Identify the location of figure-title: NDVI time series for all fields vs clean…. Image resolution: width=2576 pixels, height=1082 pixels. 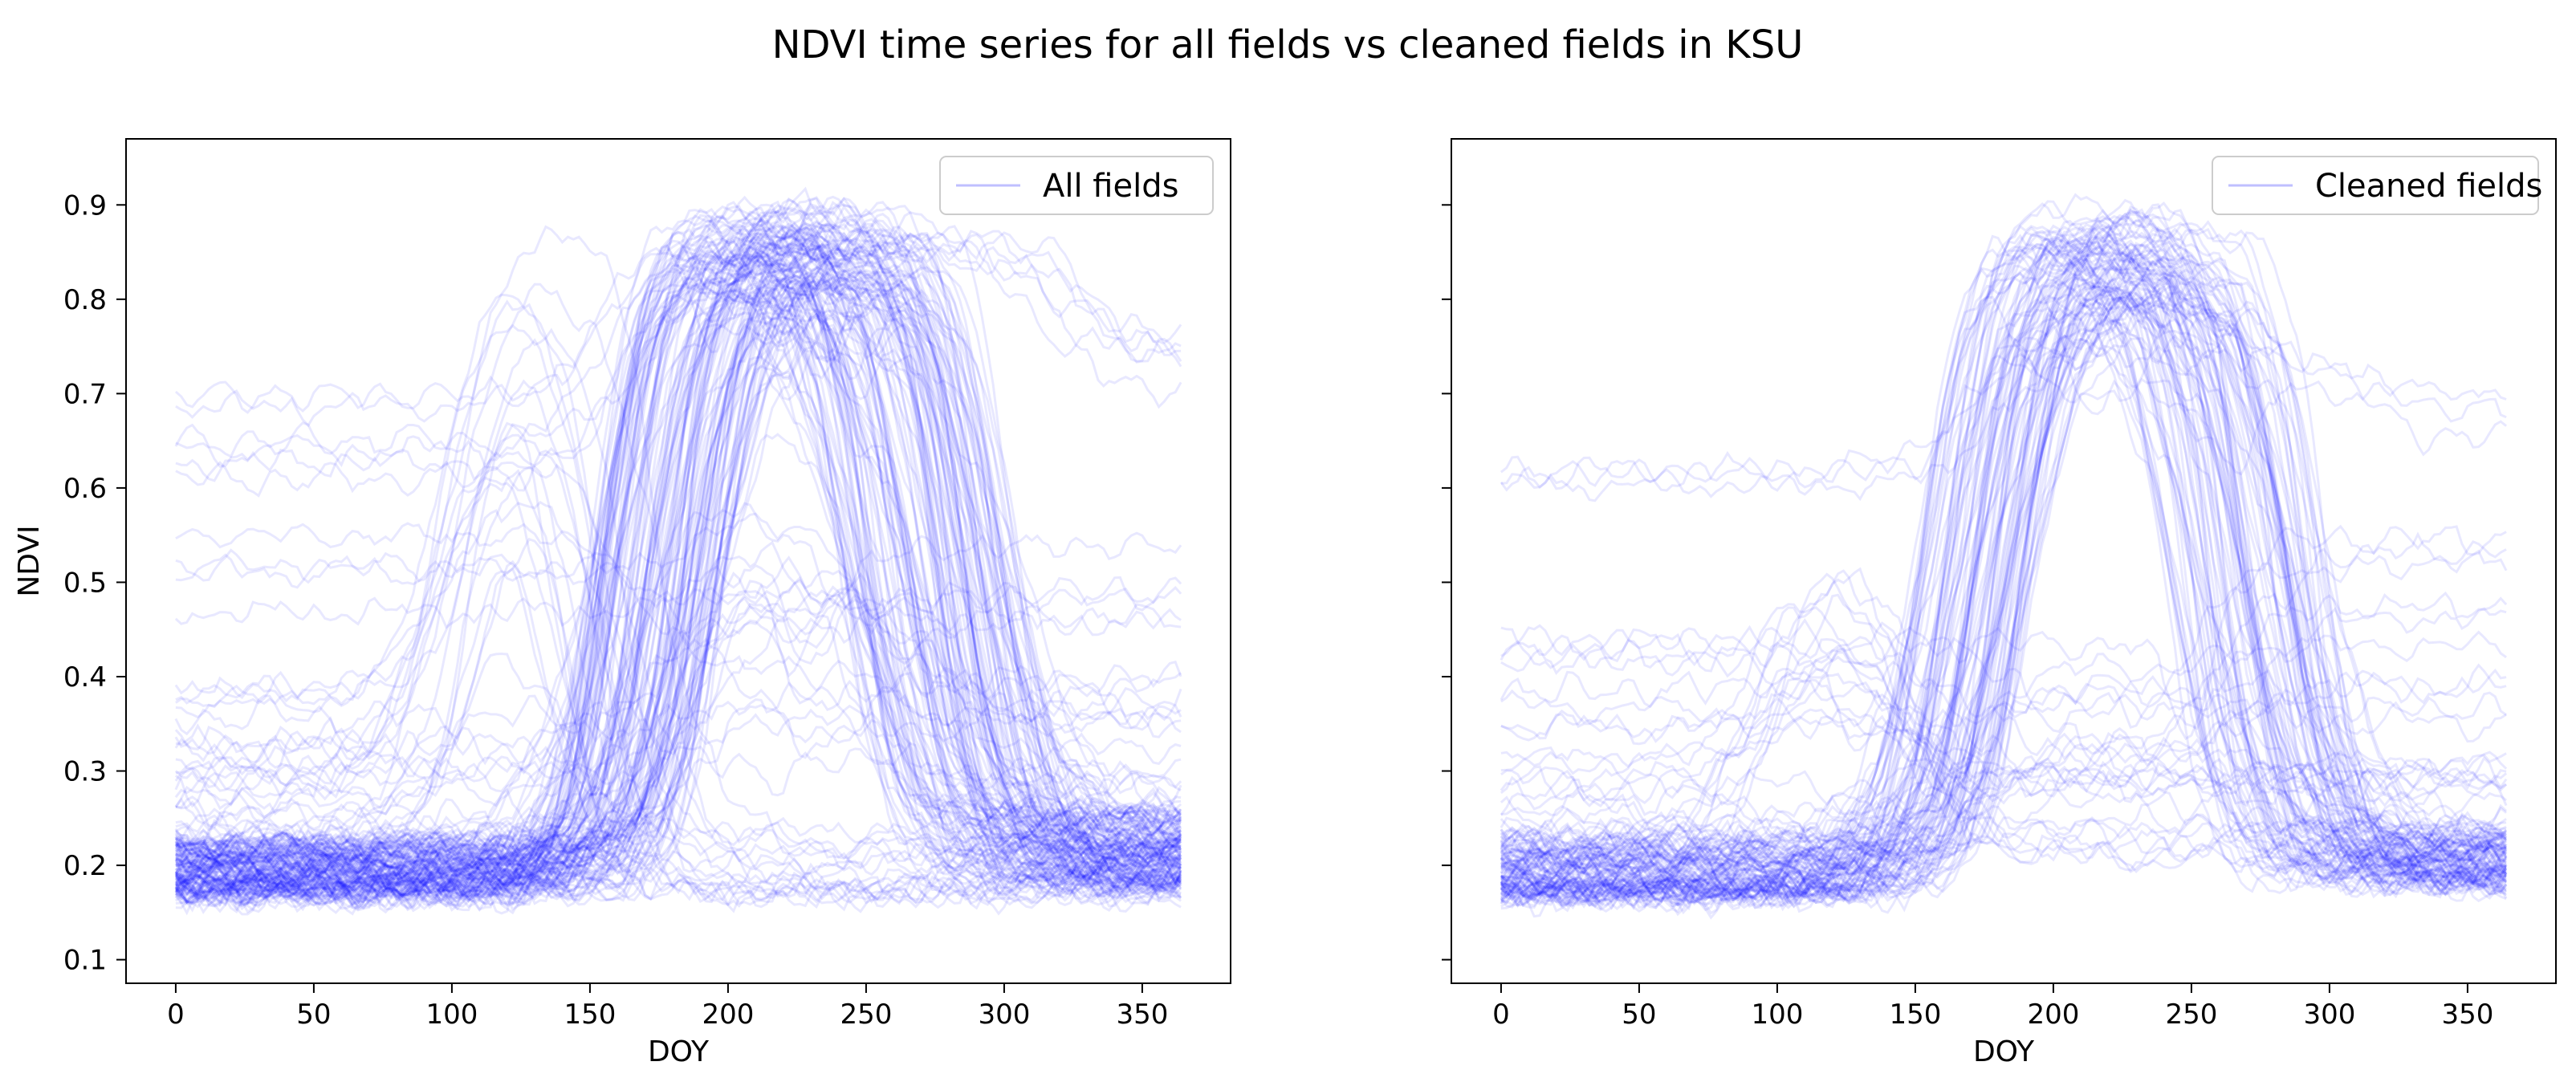
(1288, 44).